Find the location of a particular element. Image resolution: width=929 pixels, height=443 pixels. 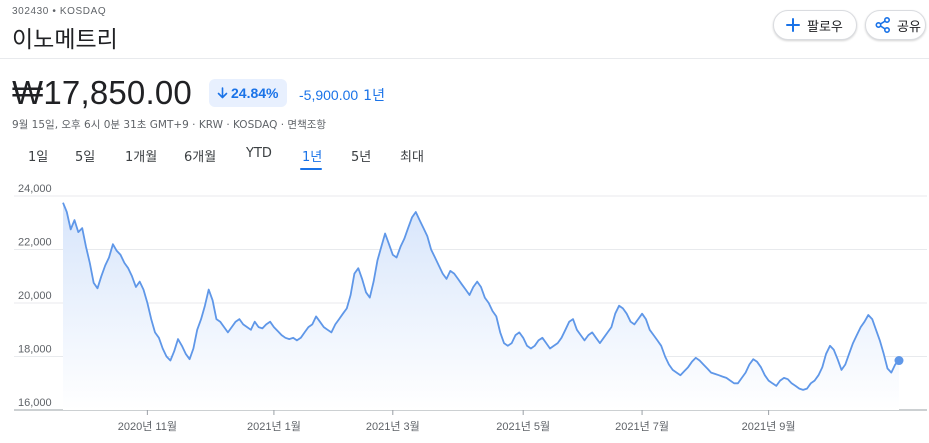

share-button: 공유 is located at coordinates (895, 25).